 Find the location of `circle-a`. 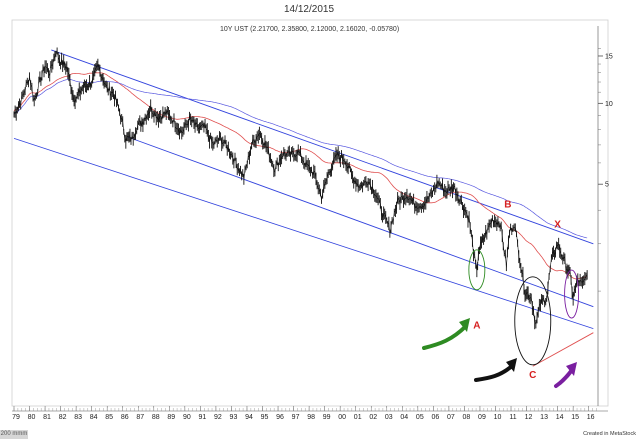

circle-a is located at coordinates (477, 270).